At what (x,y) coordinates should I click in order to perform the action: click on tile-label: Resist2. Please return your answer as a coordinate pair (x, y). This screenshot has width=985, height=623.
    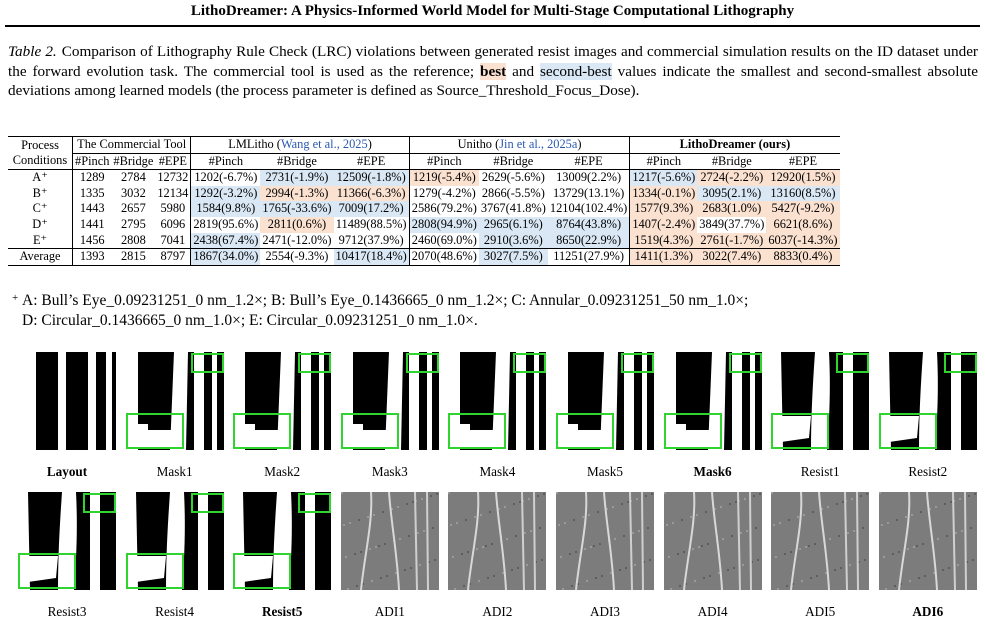
    Looking at the image, I should click on (928, 471).